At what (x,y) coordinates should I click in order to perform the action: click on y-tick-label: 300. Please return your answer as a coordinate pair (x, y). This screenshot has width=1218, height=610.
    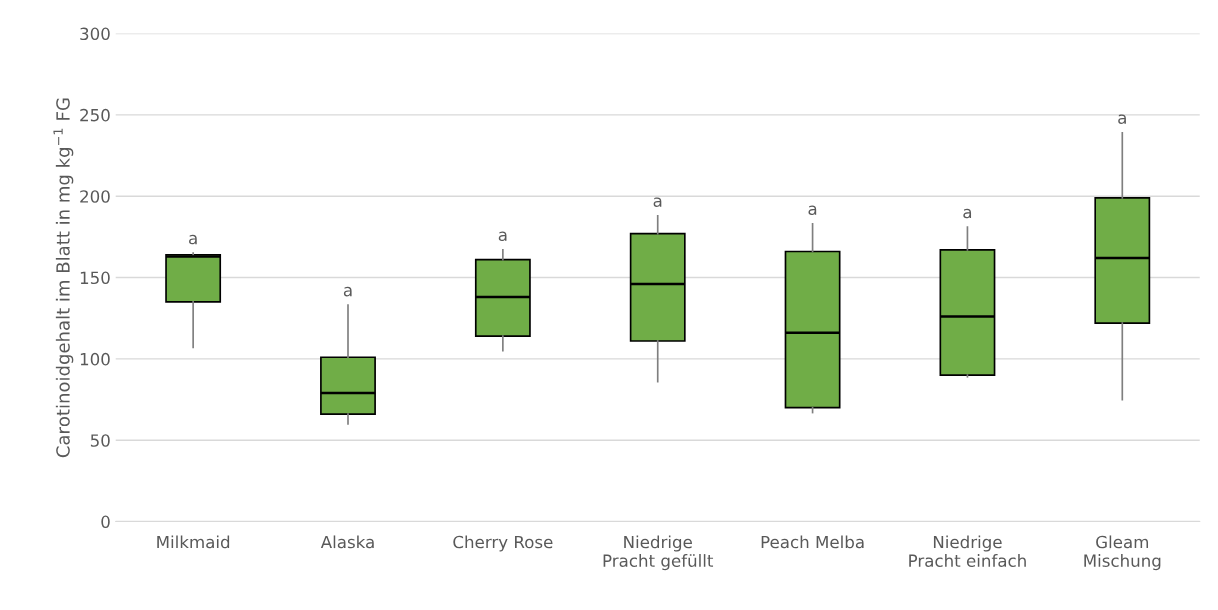
    Looking at the image, I should click on (95, 34).